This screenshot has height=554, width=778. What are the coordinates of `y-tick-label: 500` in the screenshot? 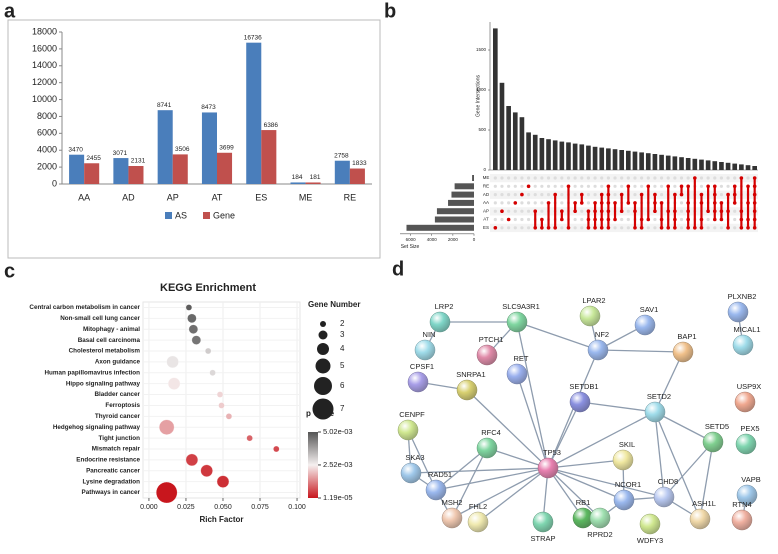 It's located at (482, 129).